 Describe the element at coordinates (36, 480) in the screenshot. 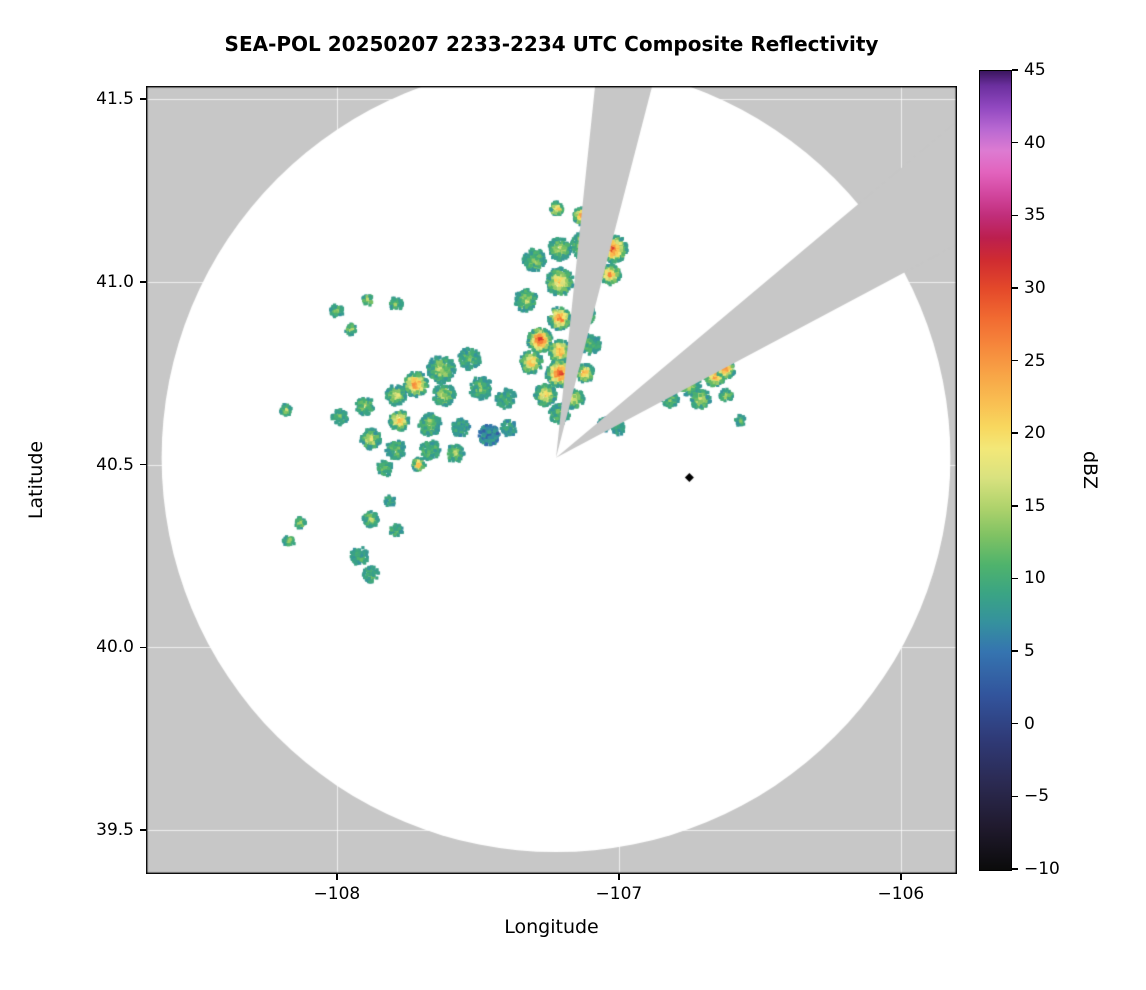

I see `y-axis-label: Latitude` at that location.